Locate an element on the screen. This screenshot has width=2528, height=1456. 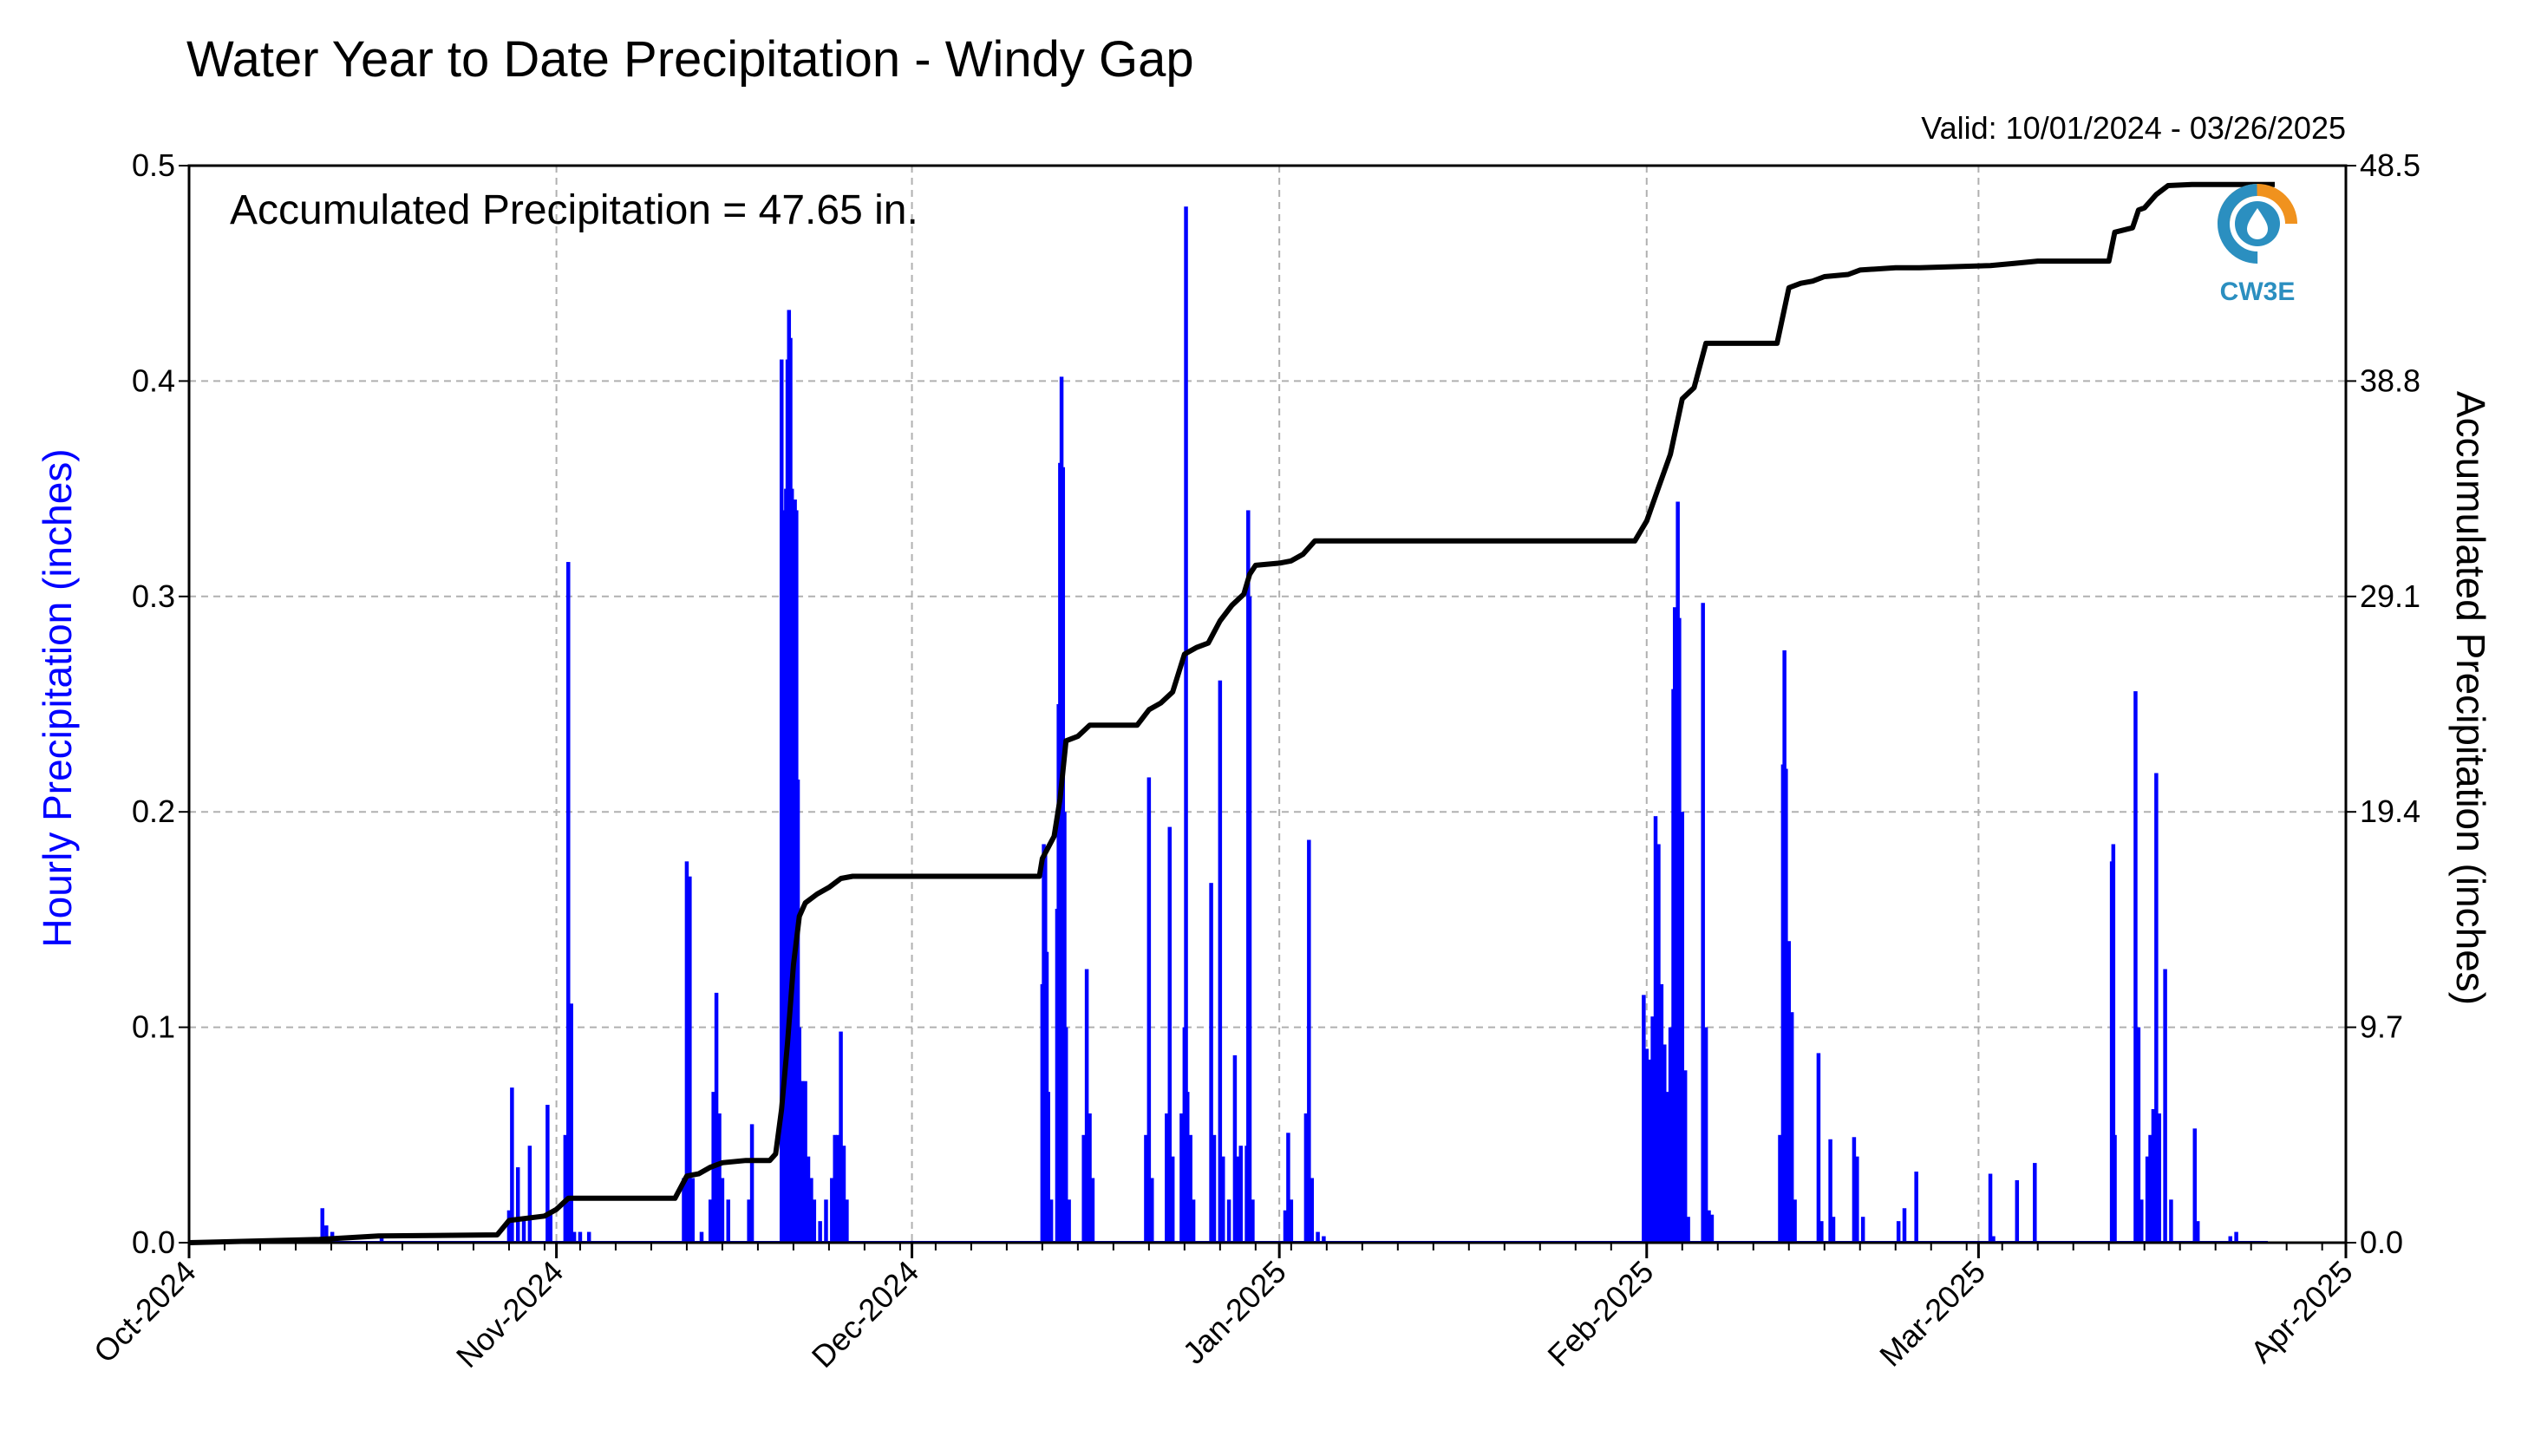
logo-text: CW3E is located at coordinates (2258, 291).